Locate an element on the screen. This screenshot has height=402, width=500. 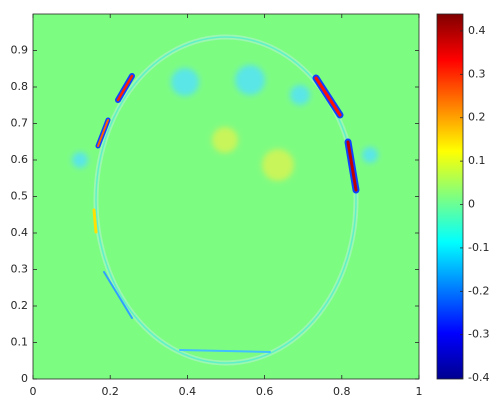
y-tick-label: 0.4 is located at coordinates (20, 232).